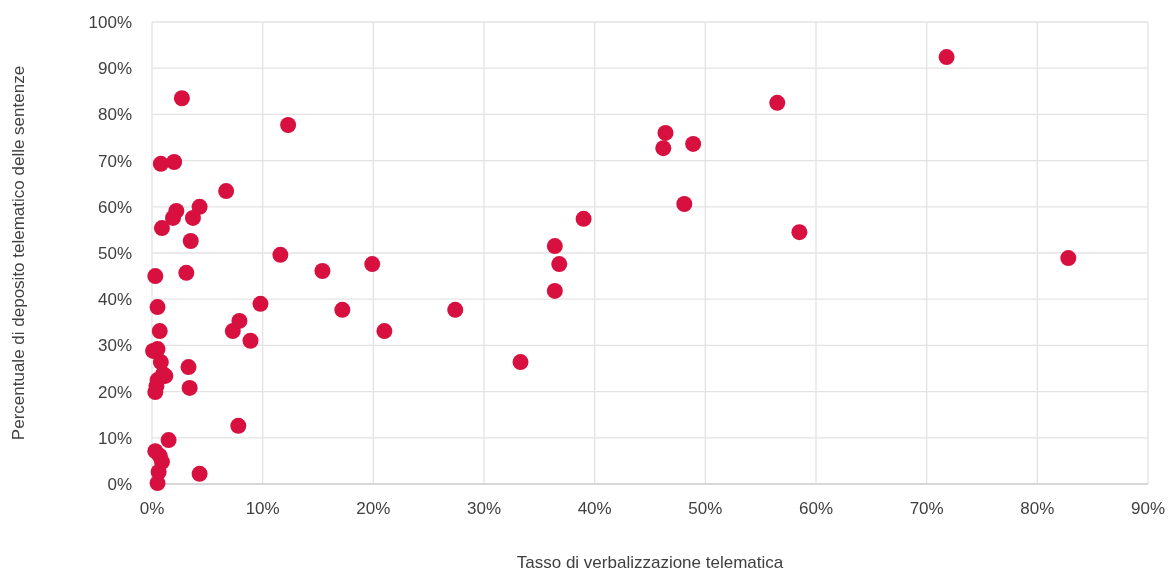  I want to click on y-axis-title: Percentuale di deposito telematico delle sentenze, so click(18, 253).